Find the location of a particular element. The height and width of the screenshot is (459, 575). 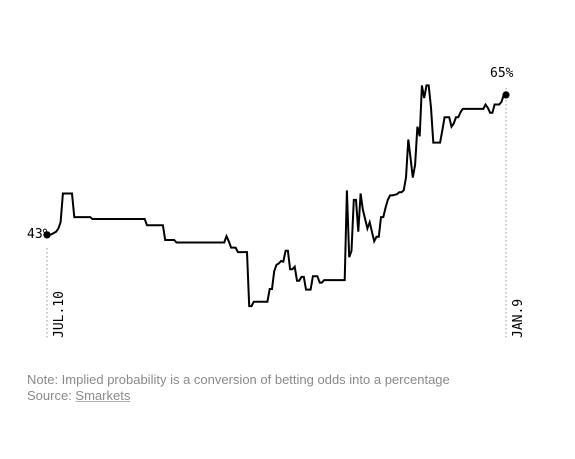

start-value-label: 43% is located at coordinates (39, 234).